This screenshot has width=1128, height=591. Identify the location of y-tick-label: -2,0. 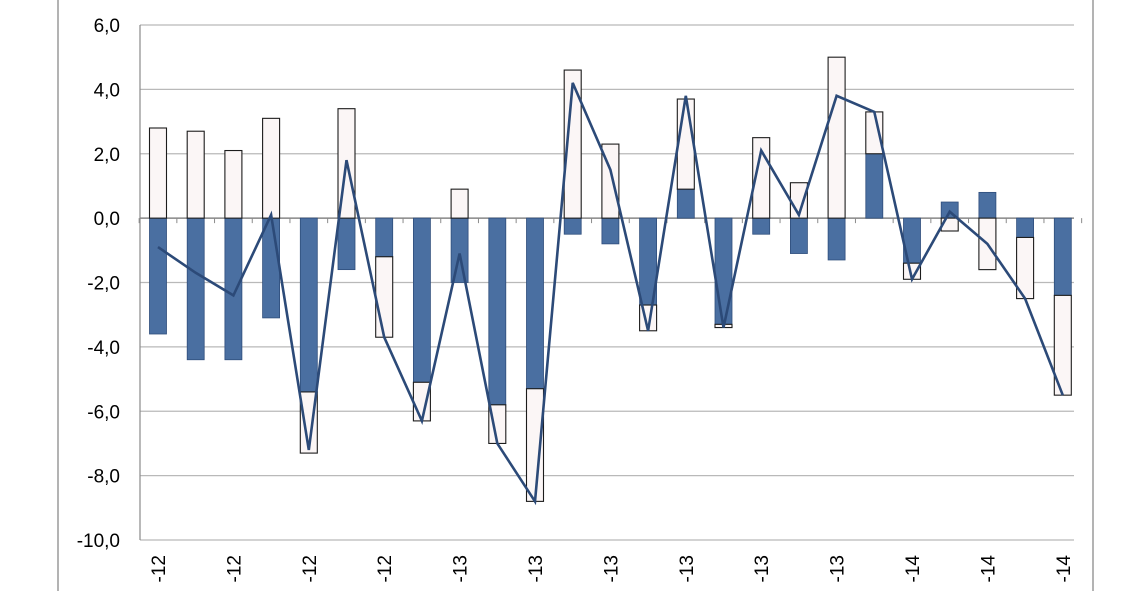
(103, 284).